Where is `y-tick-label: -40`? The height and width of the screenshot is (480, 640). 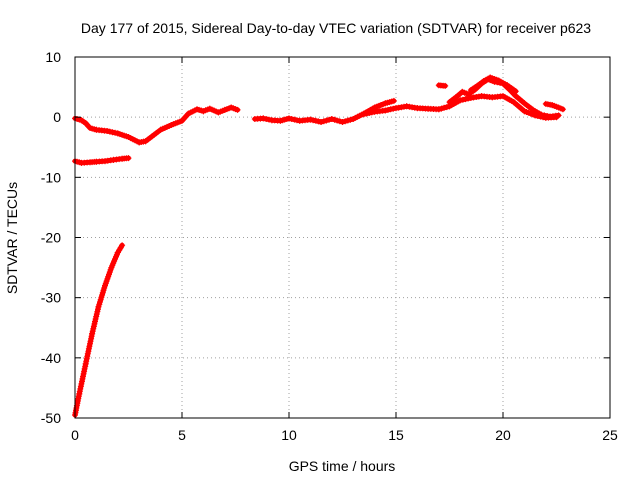 y-tick-label: -40 is located at coordinates (51, 358).